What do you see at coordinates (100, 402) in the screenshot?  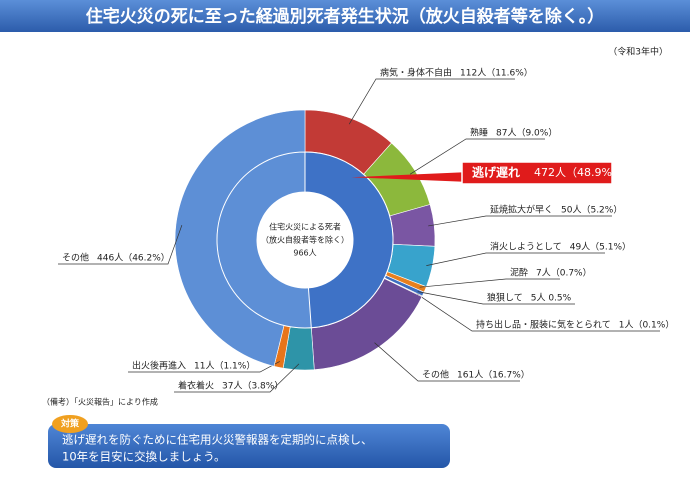 I see `note: （備考）「火災報告」により作成` at bounding box center [100, 402].